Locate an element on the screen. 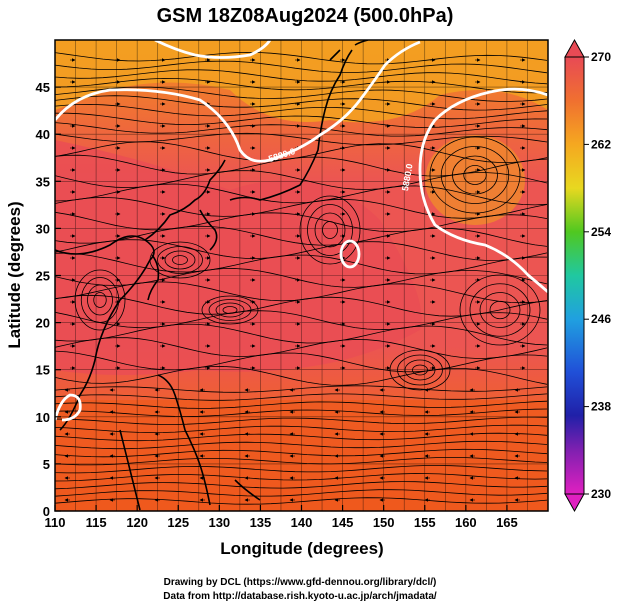 The width and height of the screenshot is (619, 605). colorbar-tick-label: 254 is located at coordinates (601, 232).